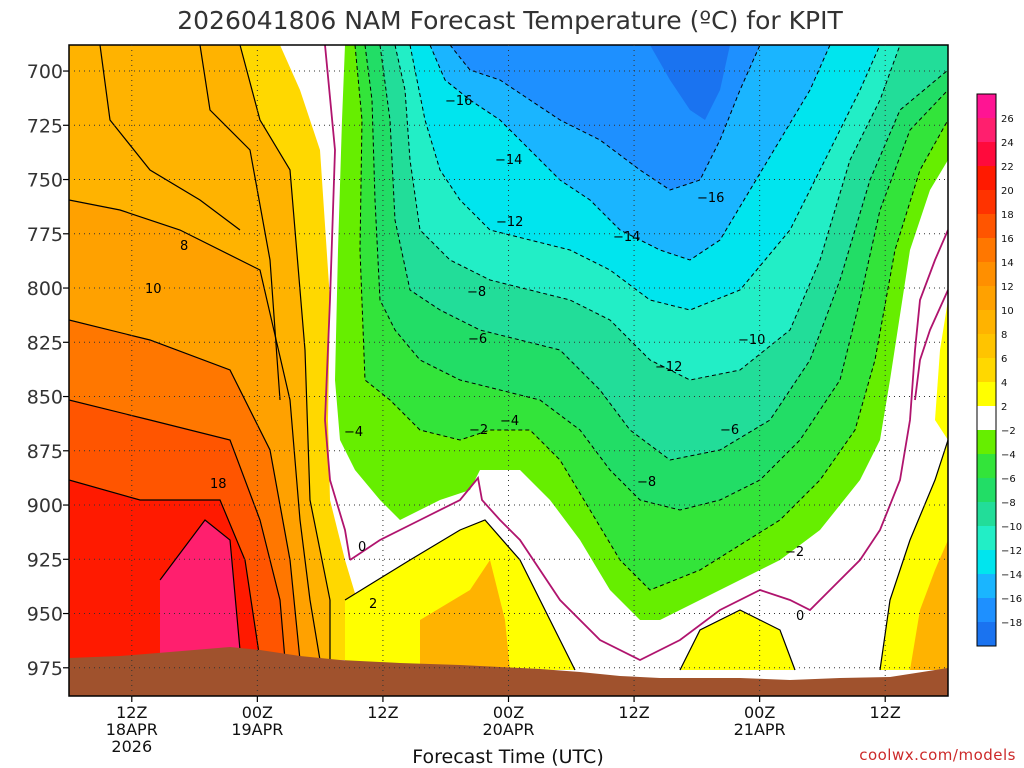  Describe the element at coordinates (45, 181) in the screenshot. I see `y-tick-label: 750` at that location.